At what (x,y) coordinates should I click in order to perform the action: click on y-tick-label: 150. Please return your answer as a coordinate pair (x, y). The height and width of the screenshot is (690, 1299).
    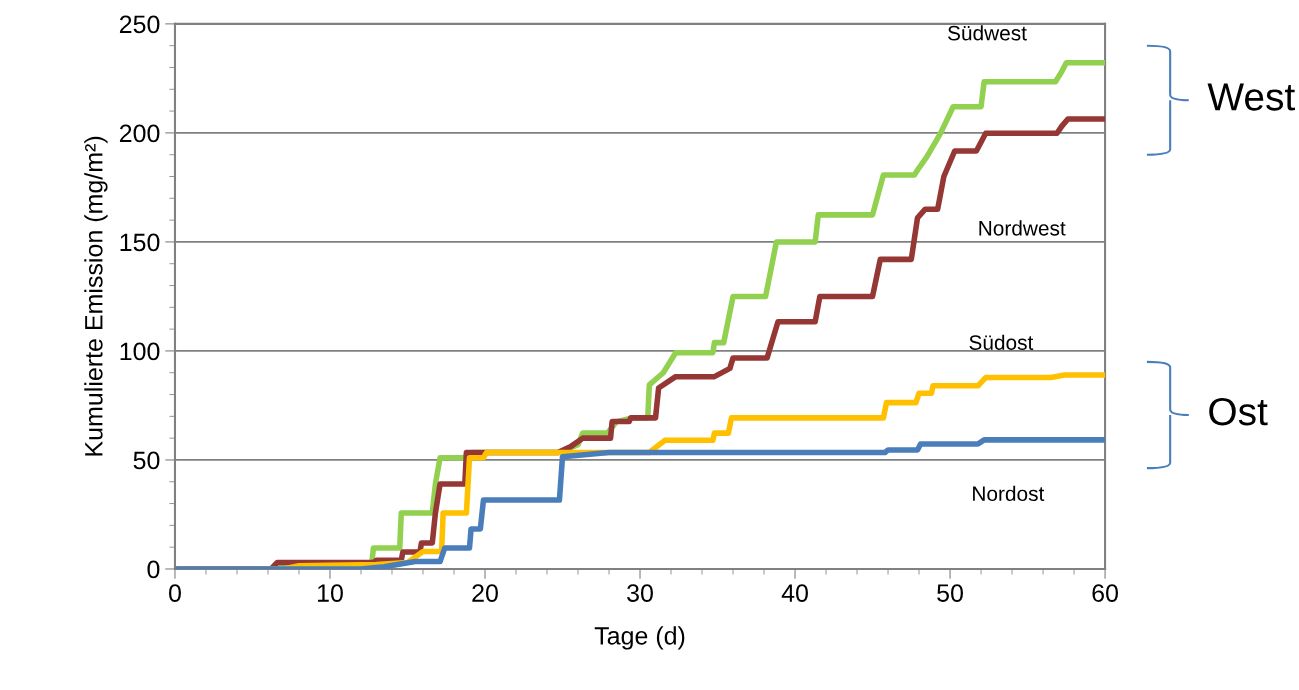
    Looking at the image, I should click on (140, 242).